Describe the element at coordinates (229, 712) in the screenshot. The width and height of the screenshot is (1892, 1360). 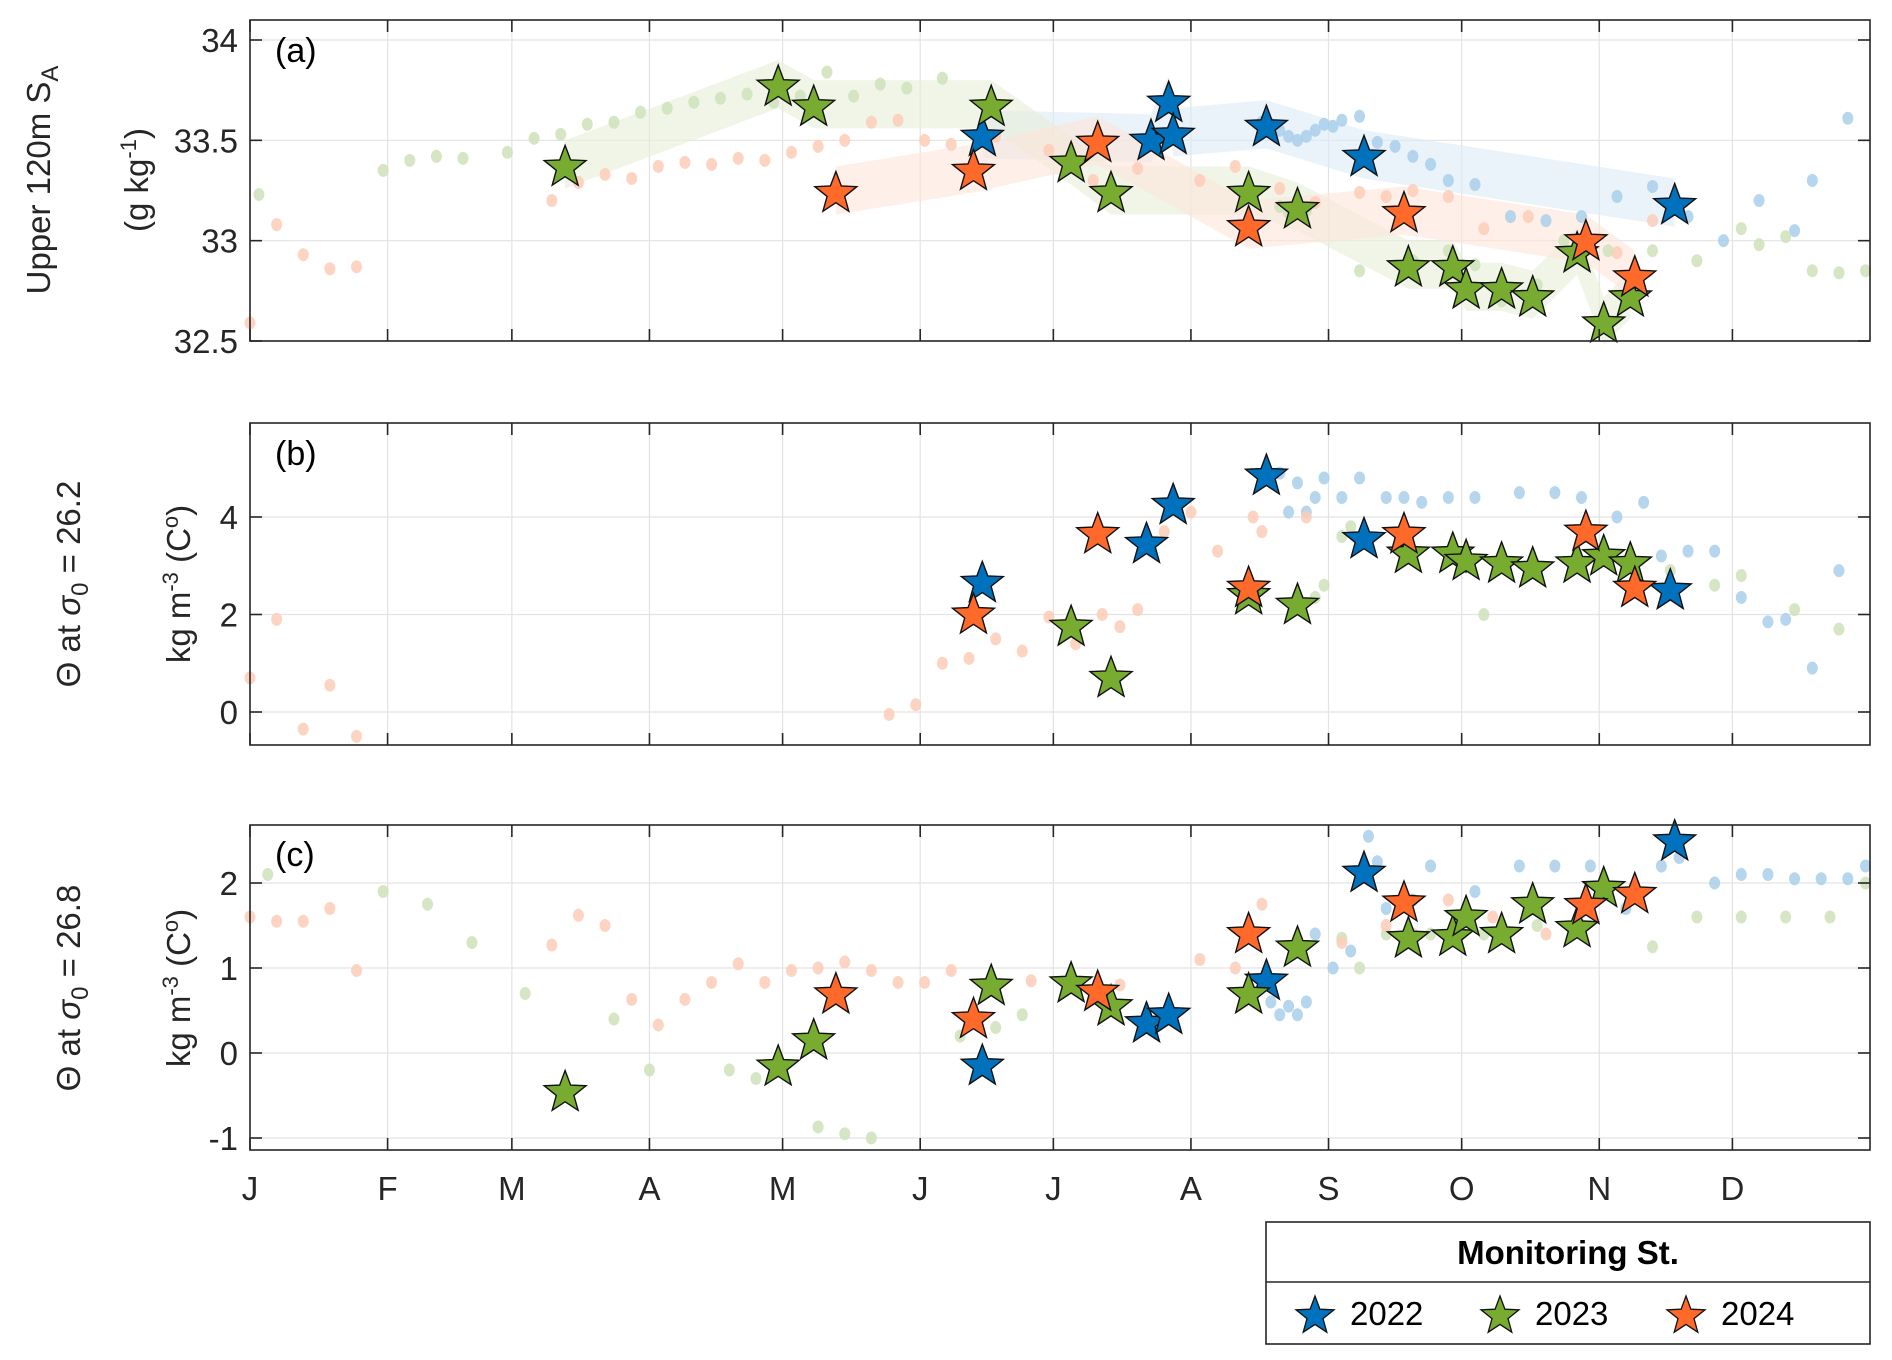
I see `panel-b-ytick-label: 0` at that location.